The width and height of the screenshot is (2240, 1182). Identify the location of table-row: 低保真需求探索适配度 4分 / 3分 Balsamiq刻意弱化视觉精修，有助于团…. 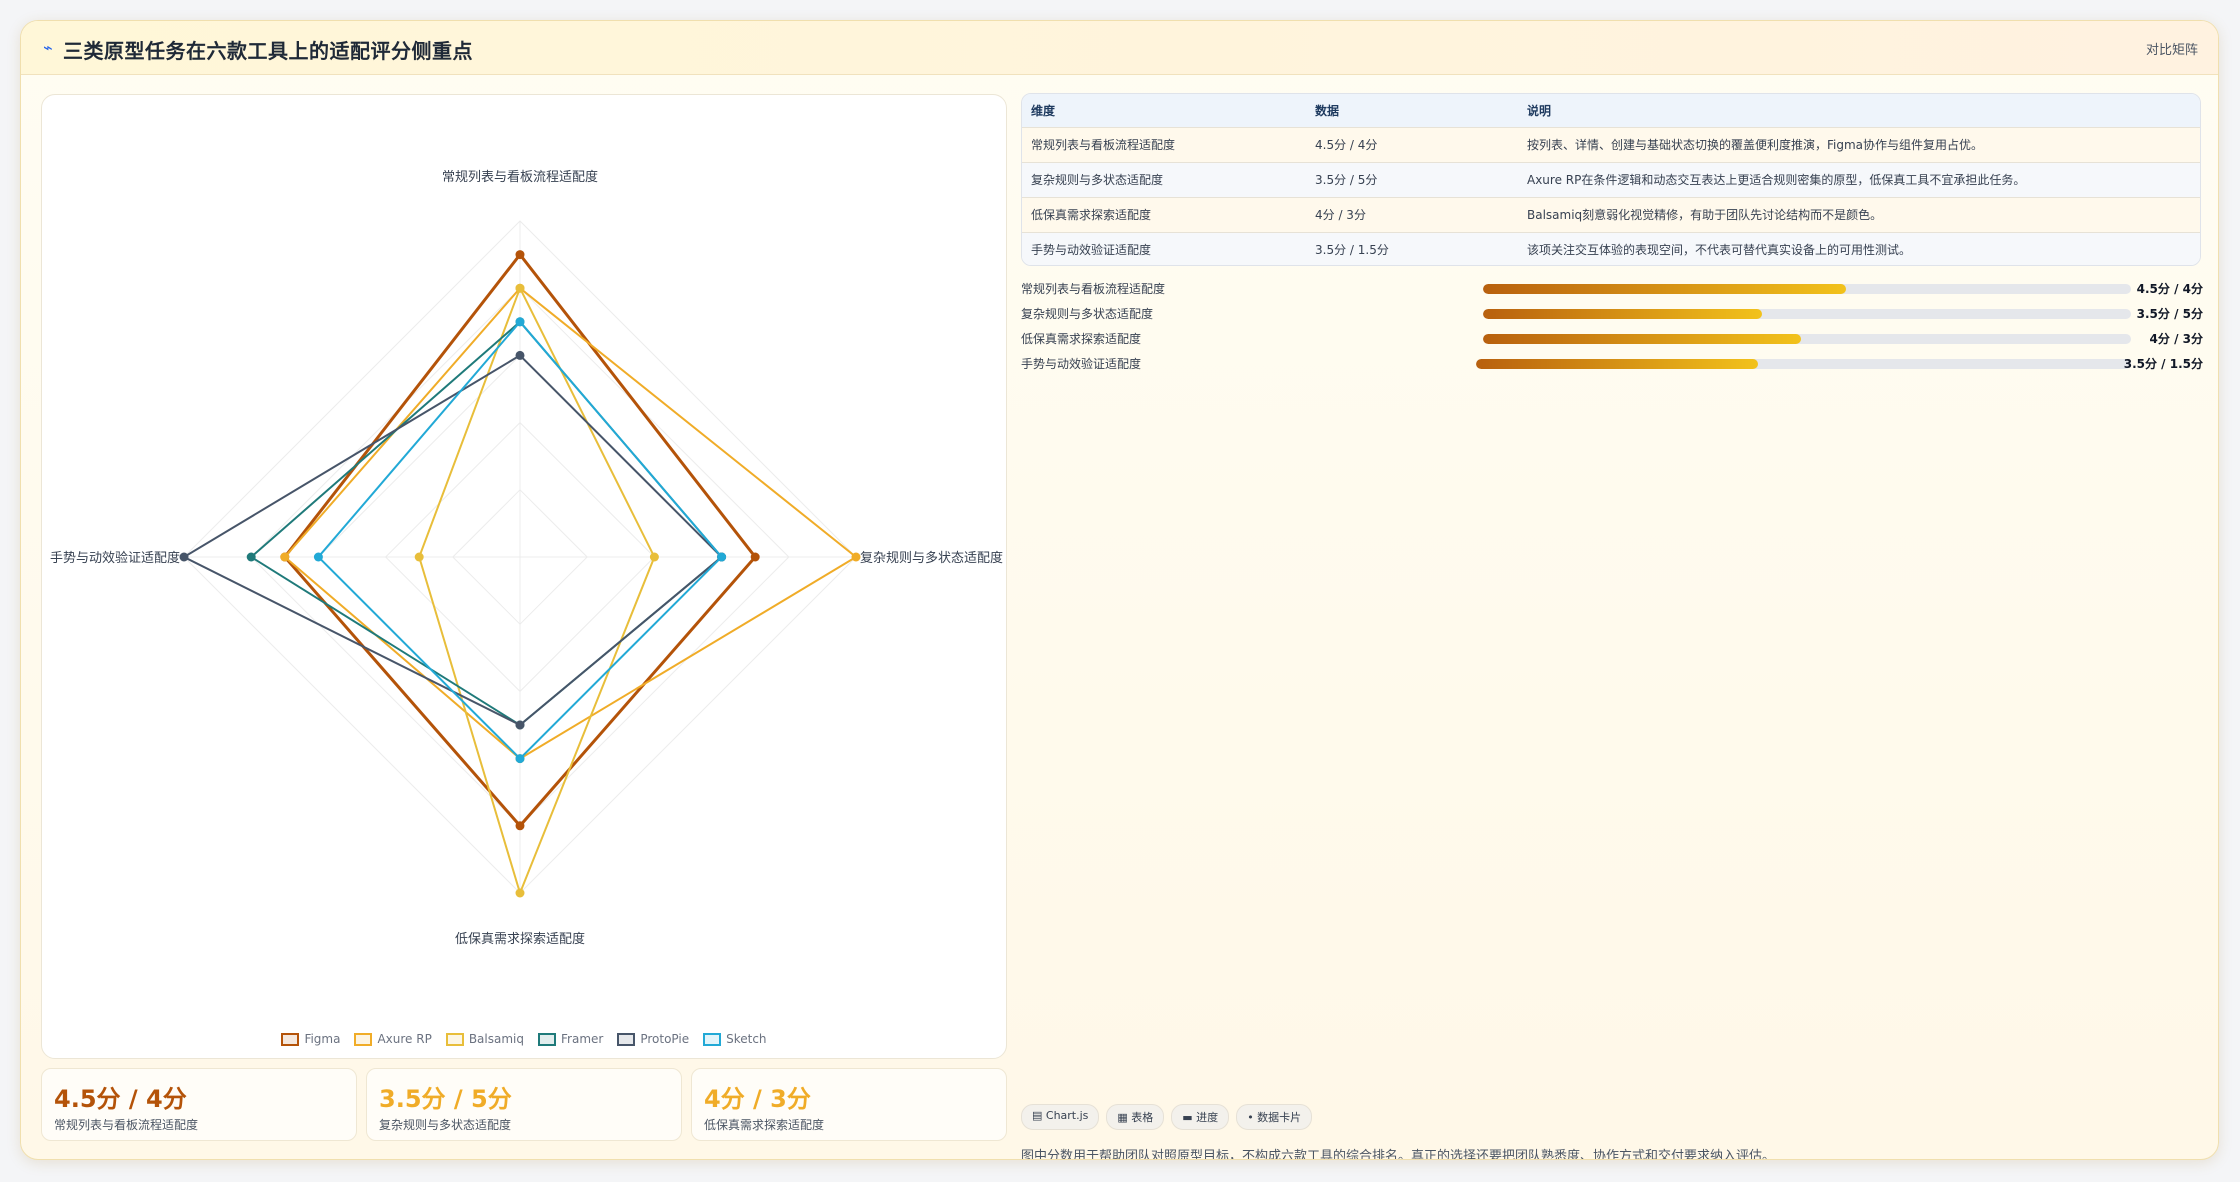
(1611, 214).